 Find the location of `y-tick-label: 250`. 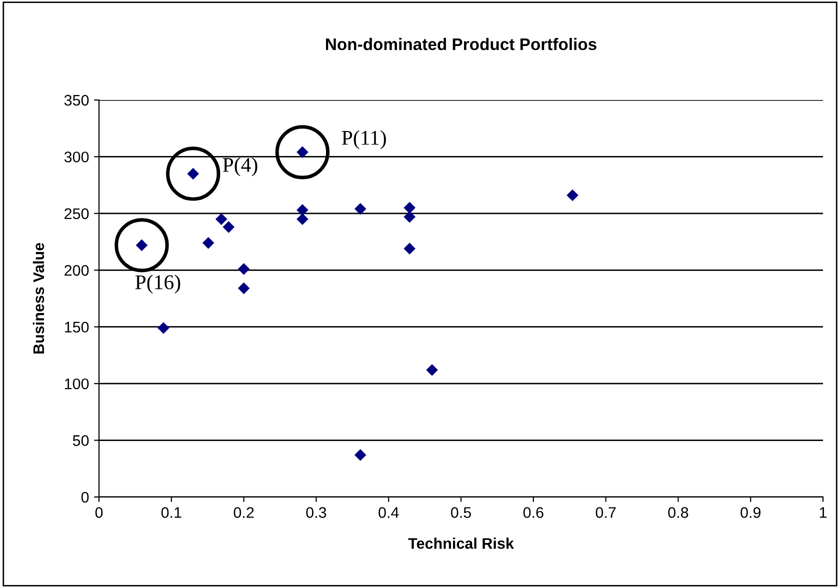

y-tick-label: 250 is located at coordinates (76, 214).